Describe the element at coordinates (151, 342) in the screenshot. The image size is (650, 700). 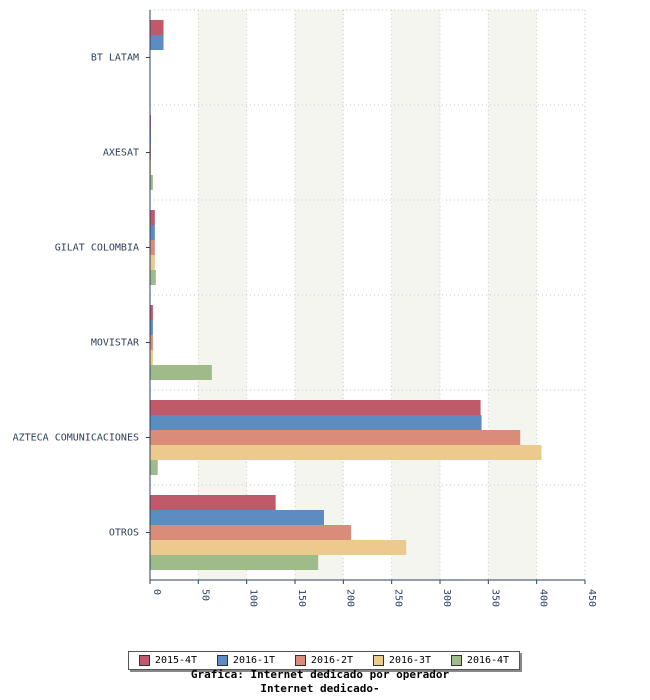
I see `bar-movistar-2016-2T` at that location.